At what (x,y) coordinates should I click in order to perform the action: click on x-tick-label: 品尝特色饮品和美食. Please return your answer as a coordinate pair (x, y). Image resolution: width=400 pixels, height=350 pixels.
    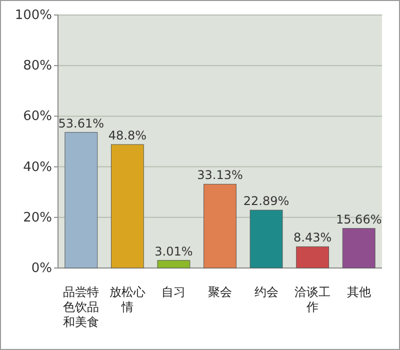
    Looking at the image, I should click on (81, 307).